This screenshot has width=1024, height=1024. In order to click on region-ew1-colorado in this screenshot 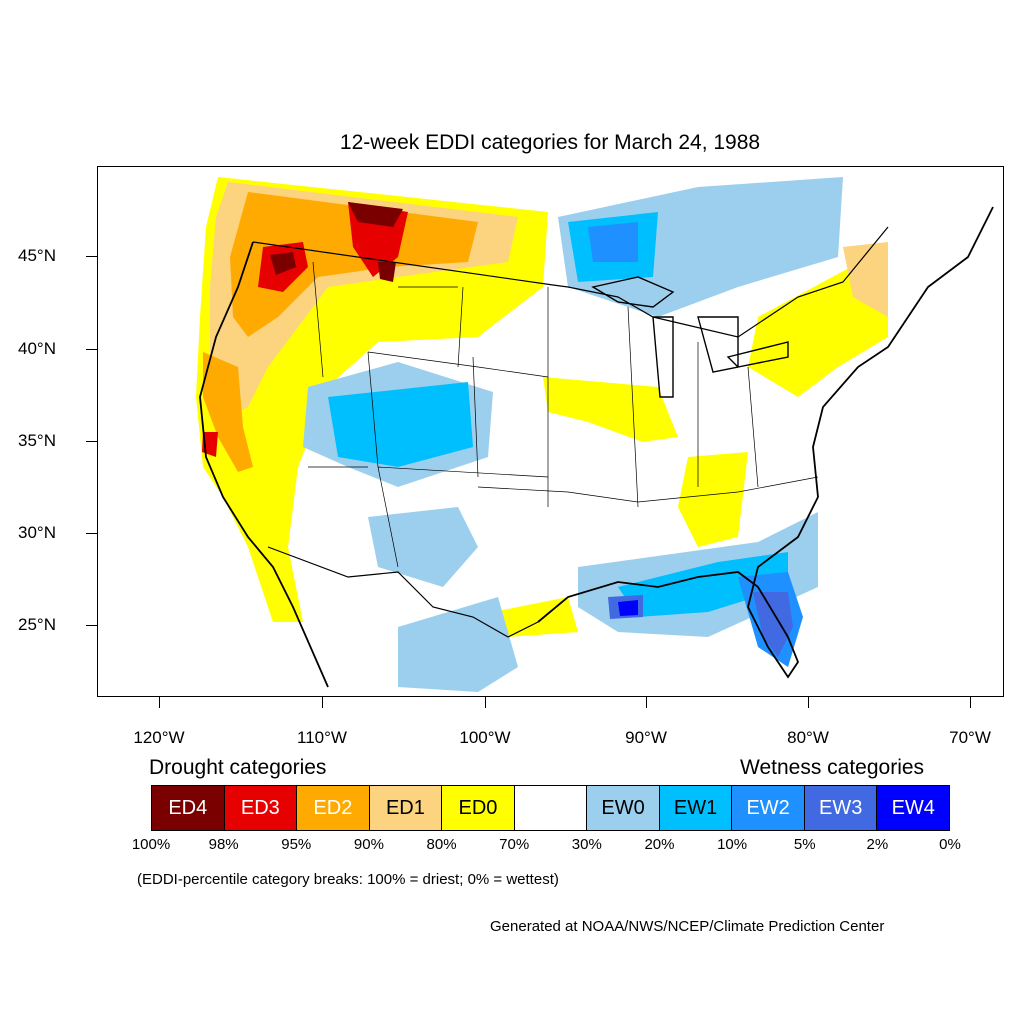, I will do `click(400, 424)`.